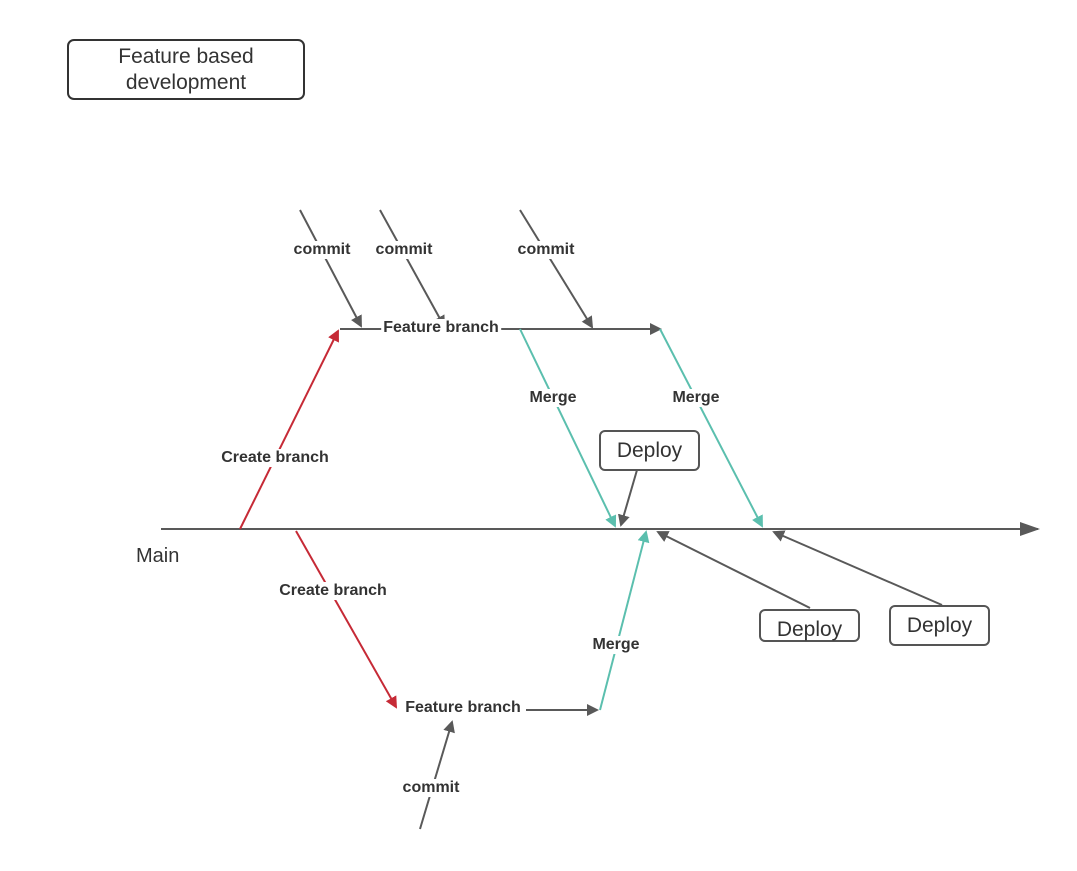 The height and width of the screenshot is (871, 1077). I want to click on deploy-label-3: Deploy, so click(939, 625).